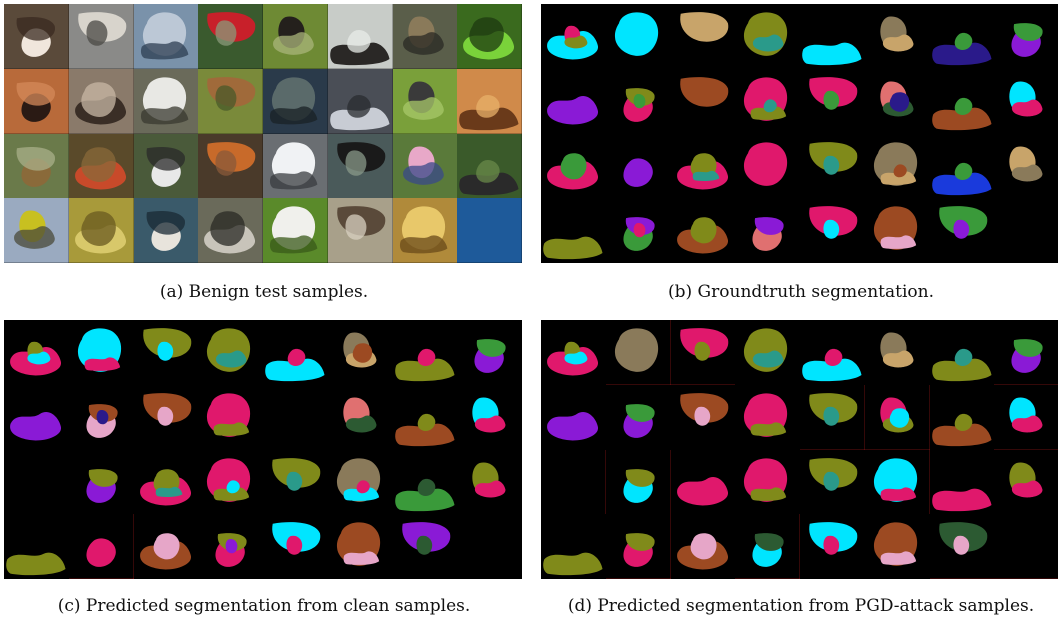 Image resolution: width=1058 pixels, height=619 pixels. I want to click on mask-background, so click(1026, 230).